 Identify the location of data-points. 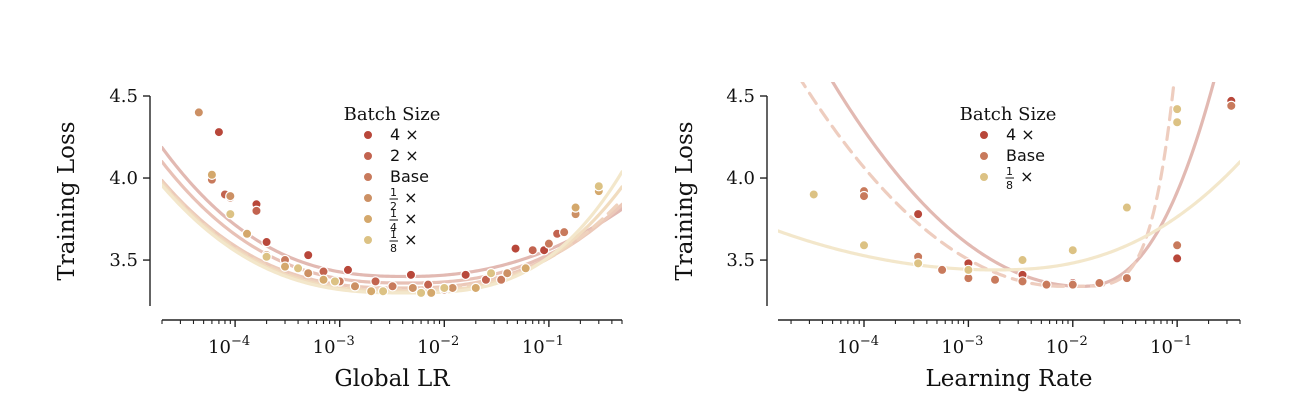
(399, 203).